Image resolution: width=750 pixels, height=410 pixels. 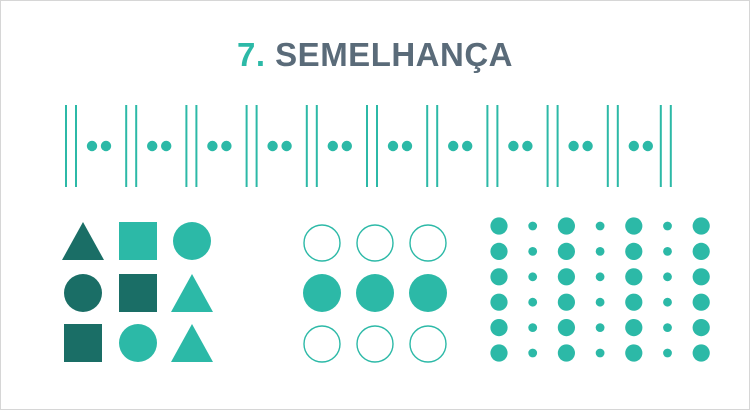 I want to click on outline-filled-circles-grid, so click(x=375, y=293).